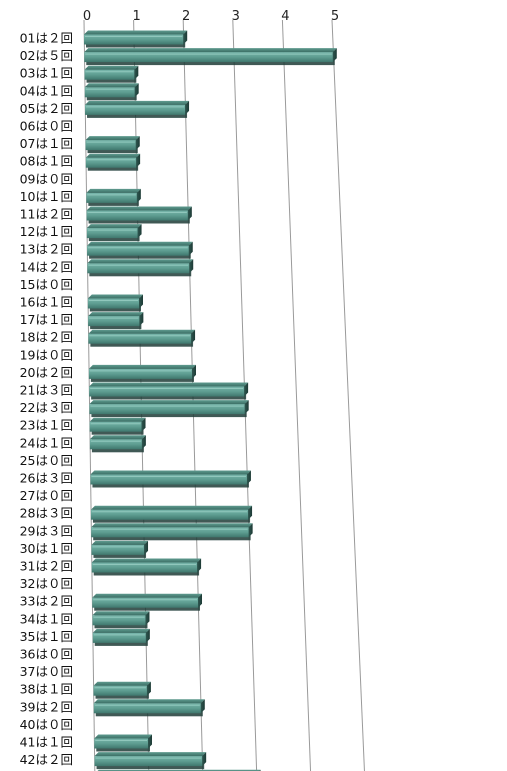 This screenshot has height=771, width=507. What do you see at coordinates (46, 706) in the screenshot?
I see `category-label: 39は２回` at bounding box center [46, 706].